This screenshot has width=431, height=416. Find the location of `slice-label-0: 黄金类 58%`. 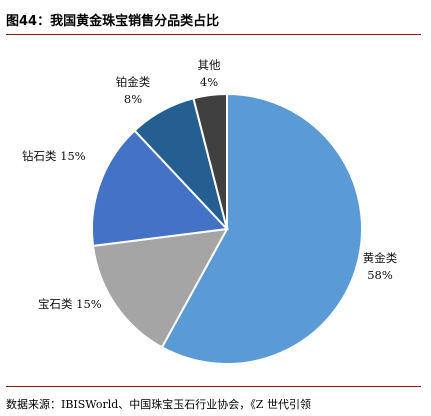

slice-label-0: 黄金类 58% is located at coordinates (380, 266).